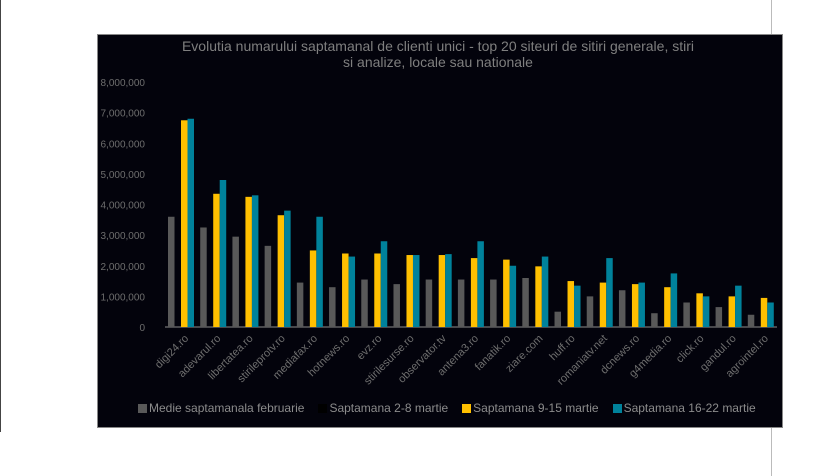 The width and height of the screenshot is (816, 476). Describe the element at coordinates (689, 408) in the screenshot. I see `legend-label: Saptamana 16-22 martie` at that location.